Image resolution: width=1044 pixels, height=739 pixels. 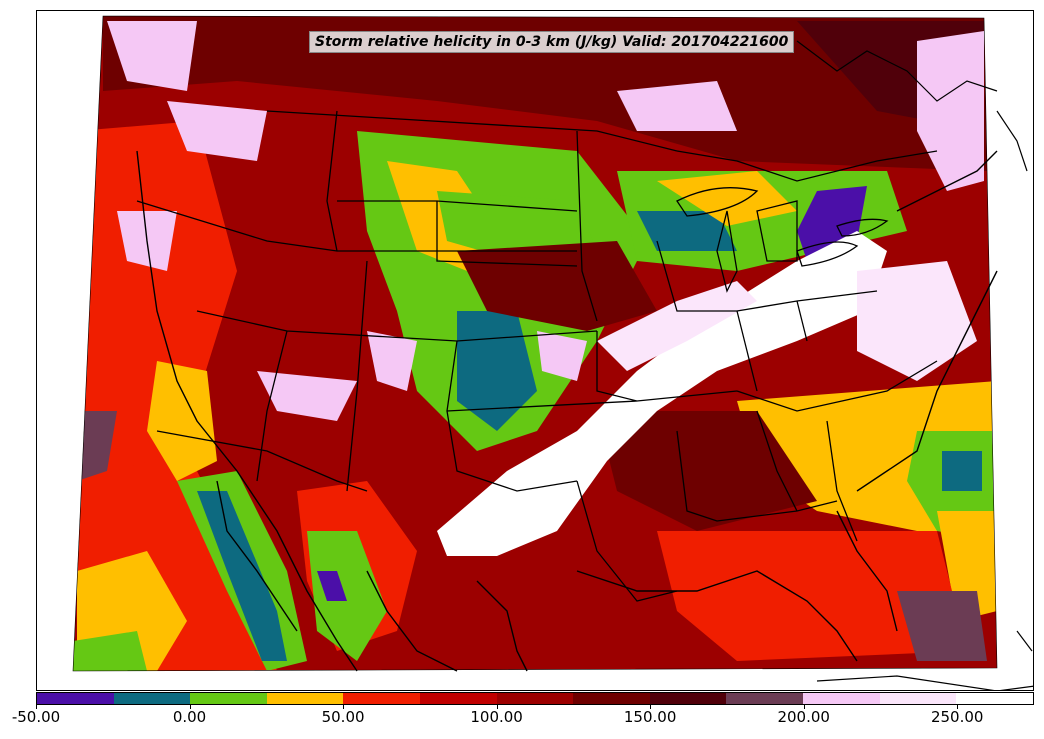 I want to click on field-pink-canada, so click(x=677, y=106).